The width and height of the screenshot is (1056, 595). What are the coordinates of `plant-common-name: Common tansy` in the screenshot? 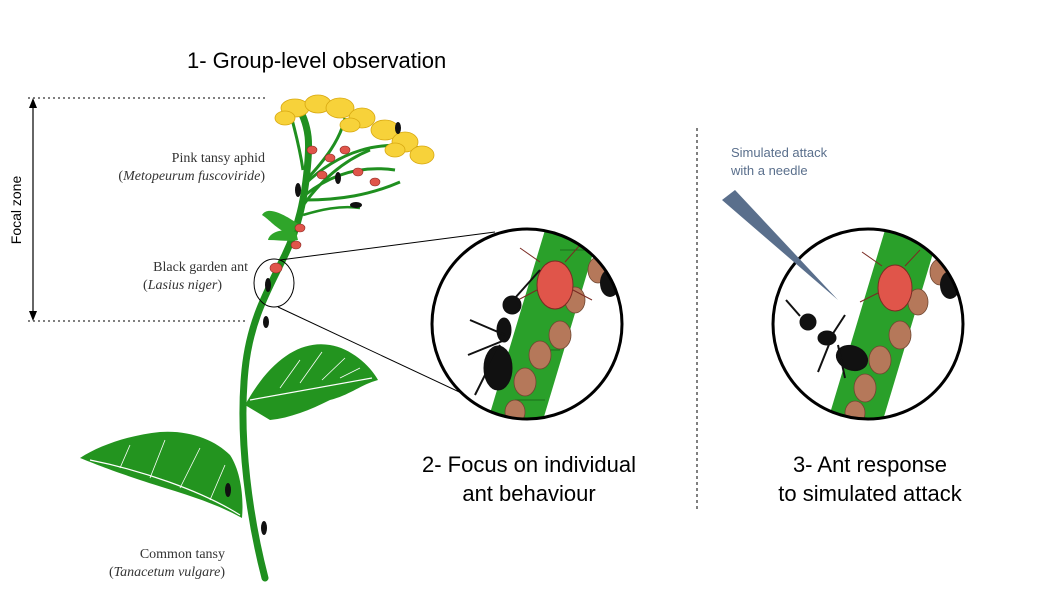 It's located at (182, 554).